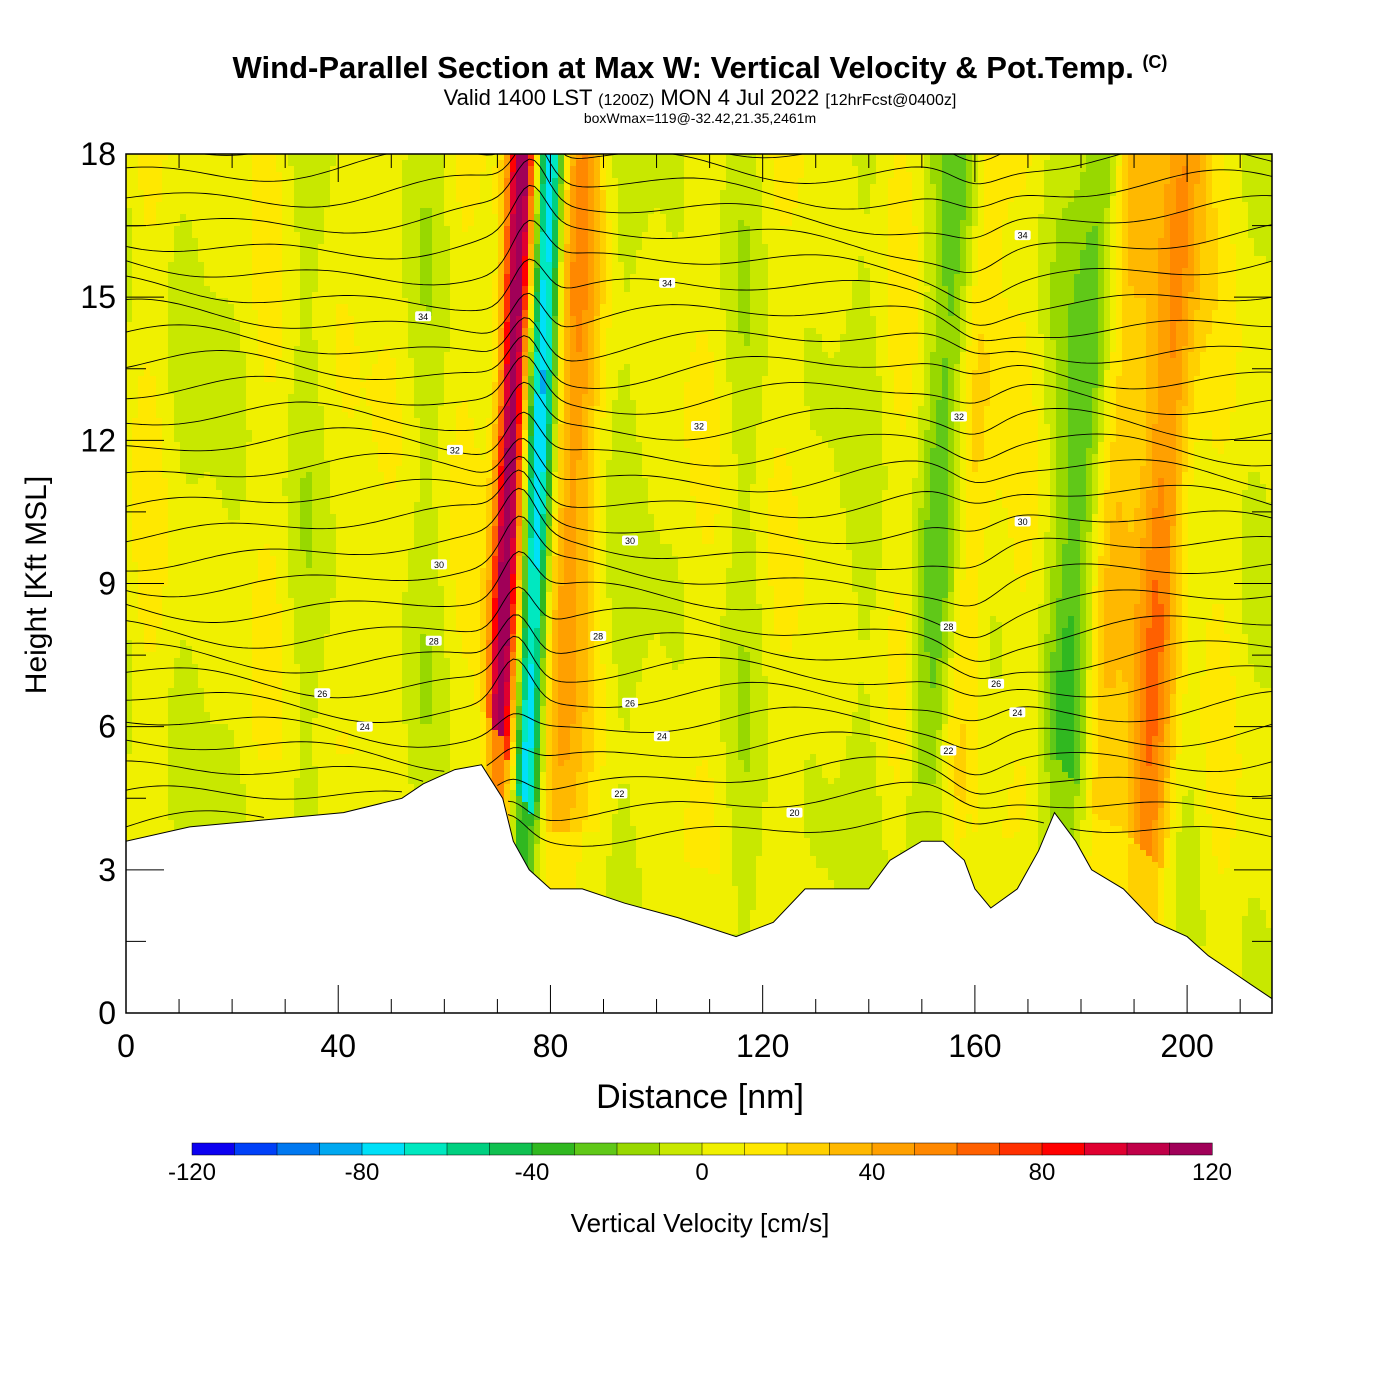 The image size is (1400, 1400). What do you see at coordinates (98, 440) in the screenshot?
I see `y-tick-label: 12` at bounding box center [98, 440].